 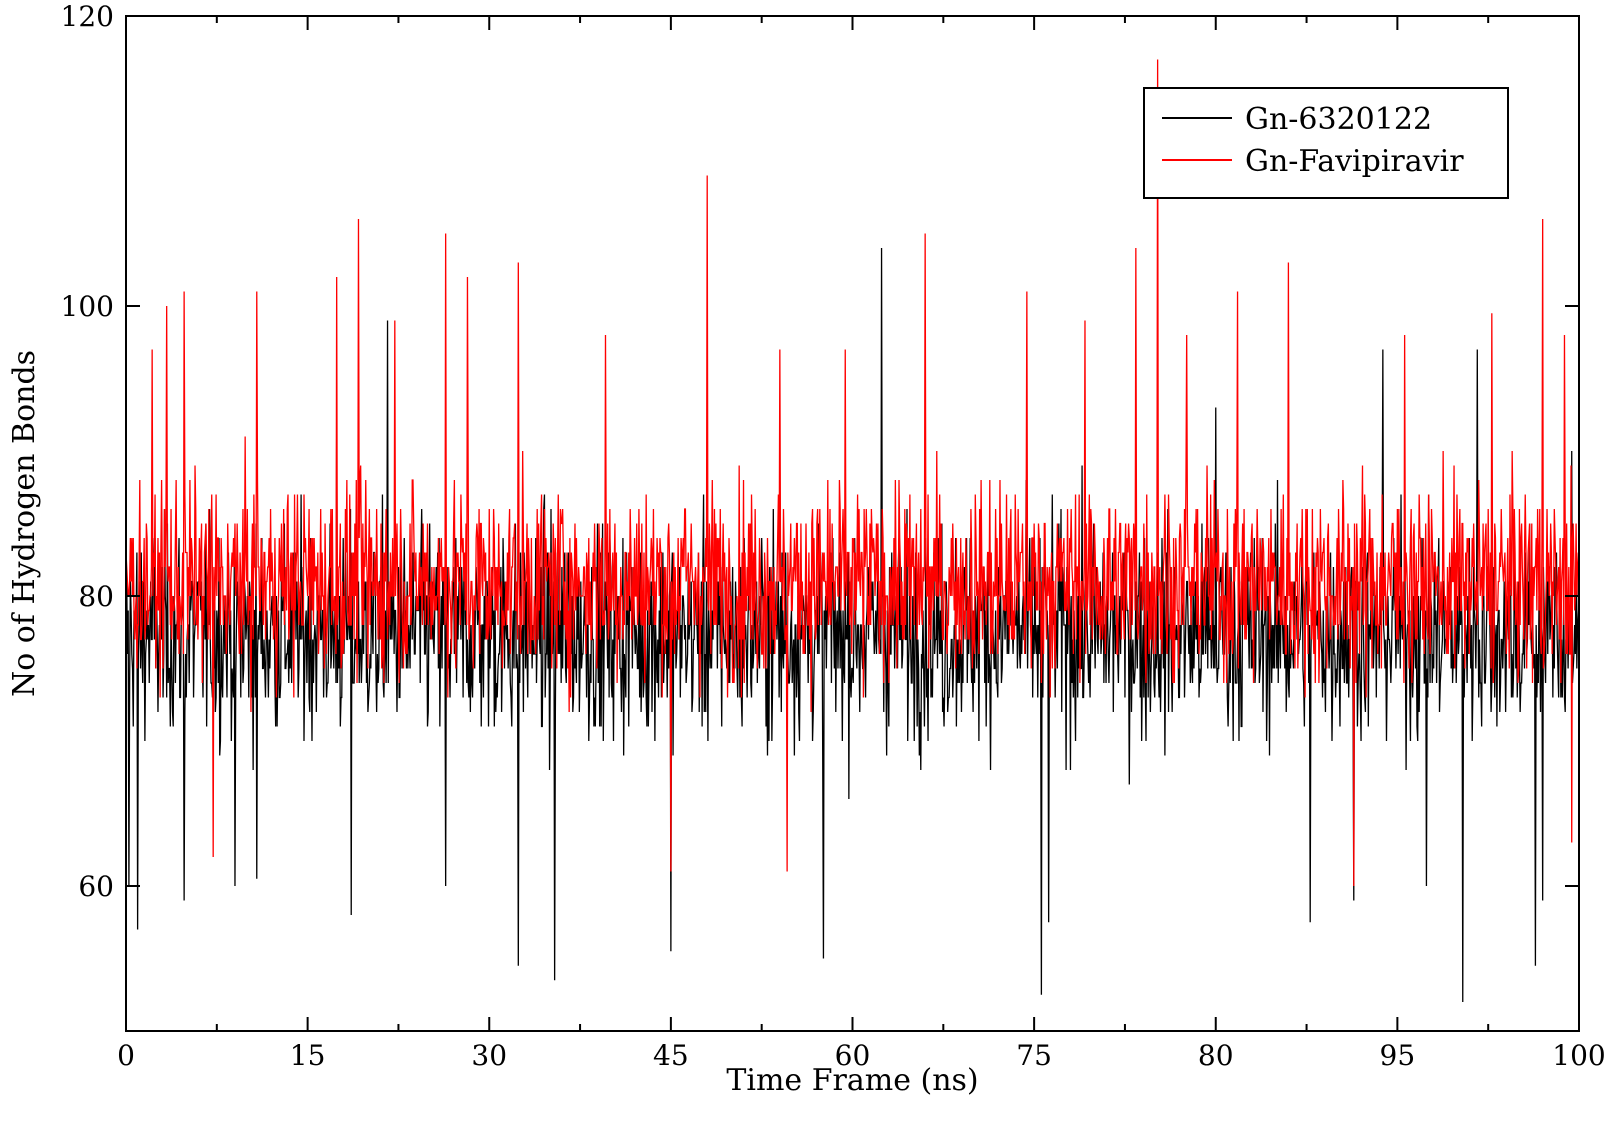 What do you see at coordinates (1398, 1055) in the screenshot?
I see `x-tick-label: 95` at bounding box center [1398, 1055].